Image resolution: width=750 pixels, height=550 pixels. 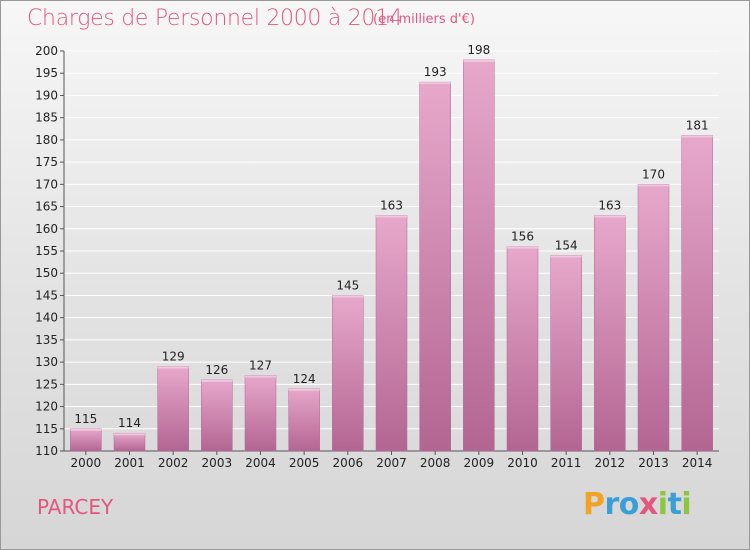 What do you see at coordinates (86, 463) in the screenshot?
I see `x-tick-label: 2000` at bounding box center [86, 463].